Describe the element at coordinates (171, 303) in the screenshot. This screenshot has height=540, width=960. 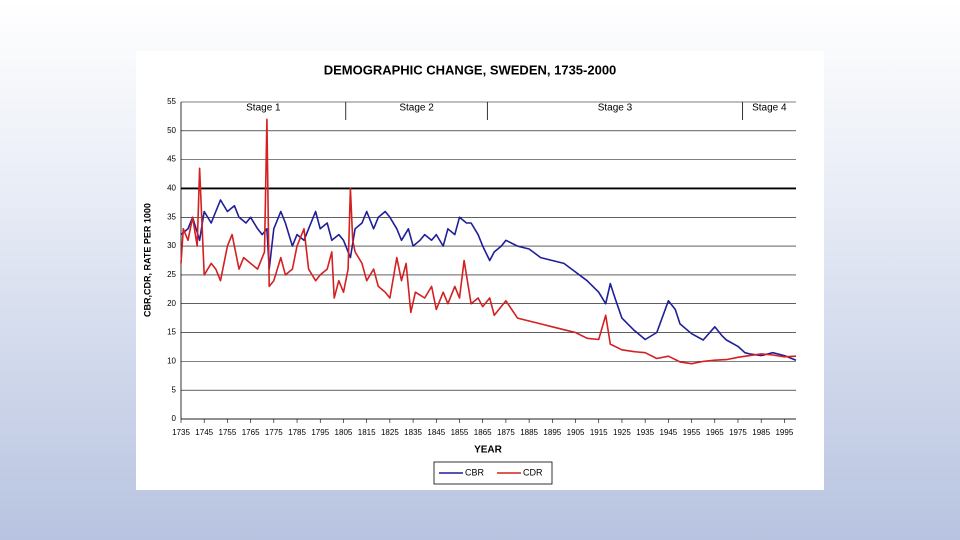
I see `y-tick-label: 20` at that location.